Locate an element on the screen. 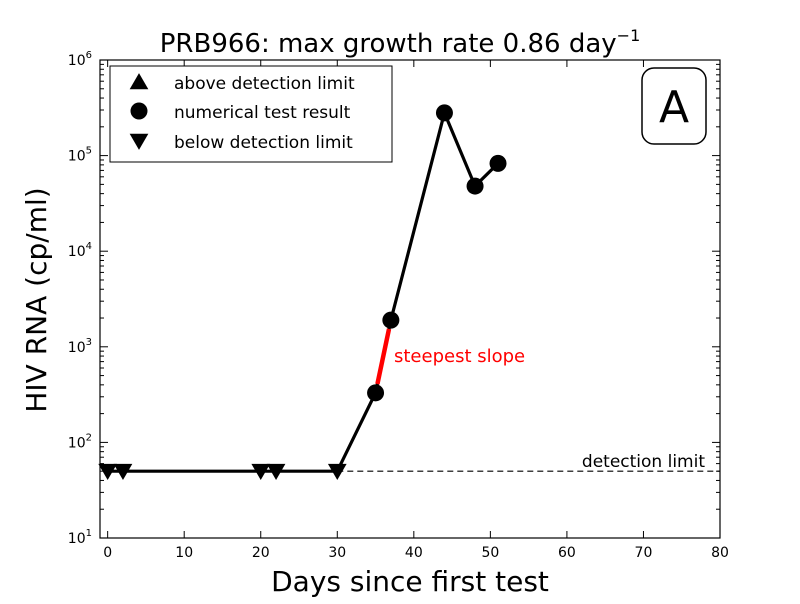  panel-label: A is located at coordinates (674, 107).